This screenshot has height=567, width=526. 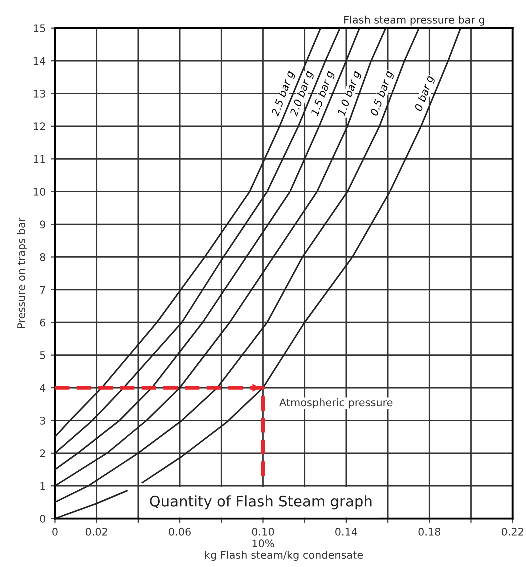 I want to click on x-tick-label: 0.10 10%, so click(x=263, y=538).